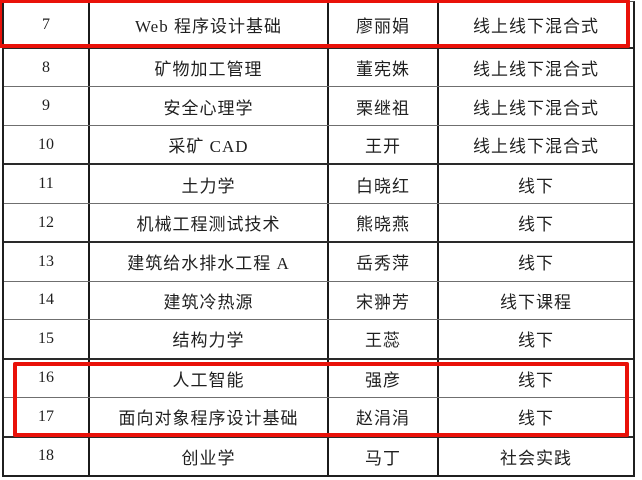  I want to click on table-row: 10 采矿 CAD 王开 线上线下混合式, so click(318, 145).